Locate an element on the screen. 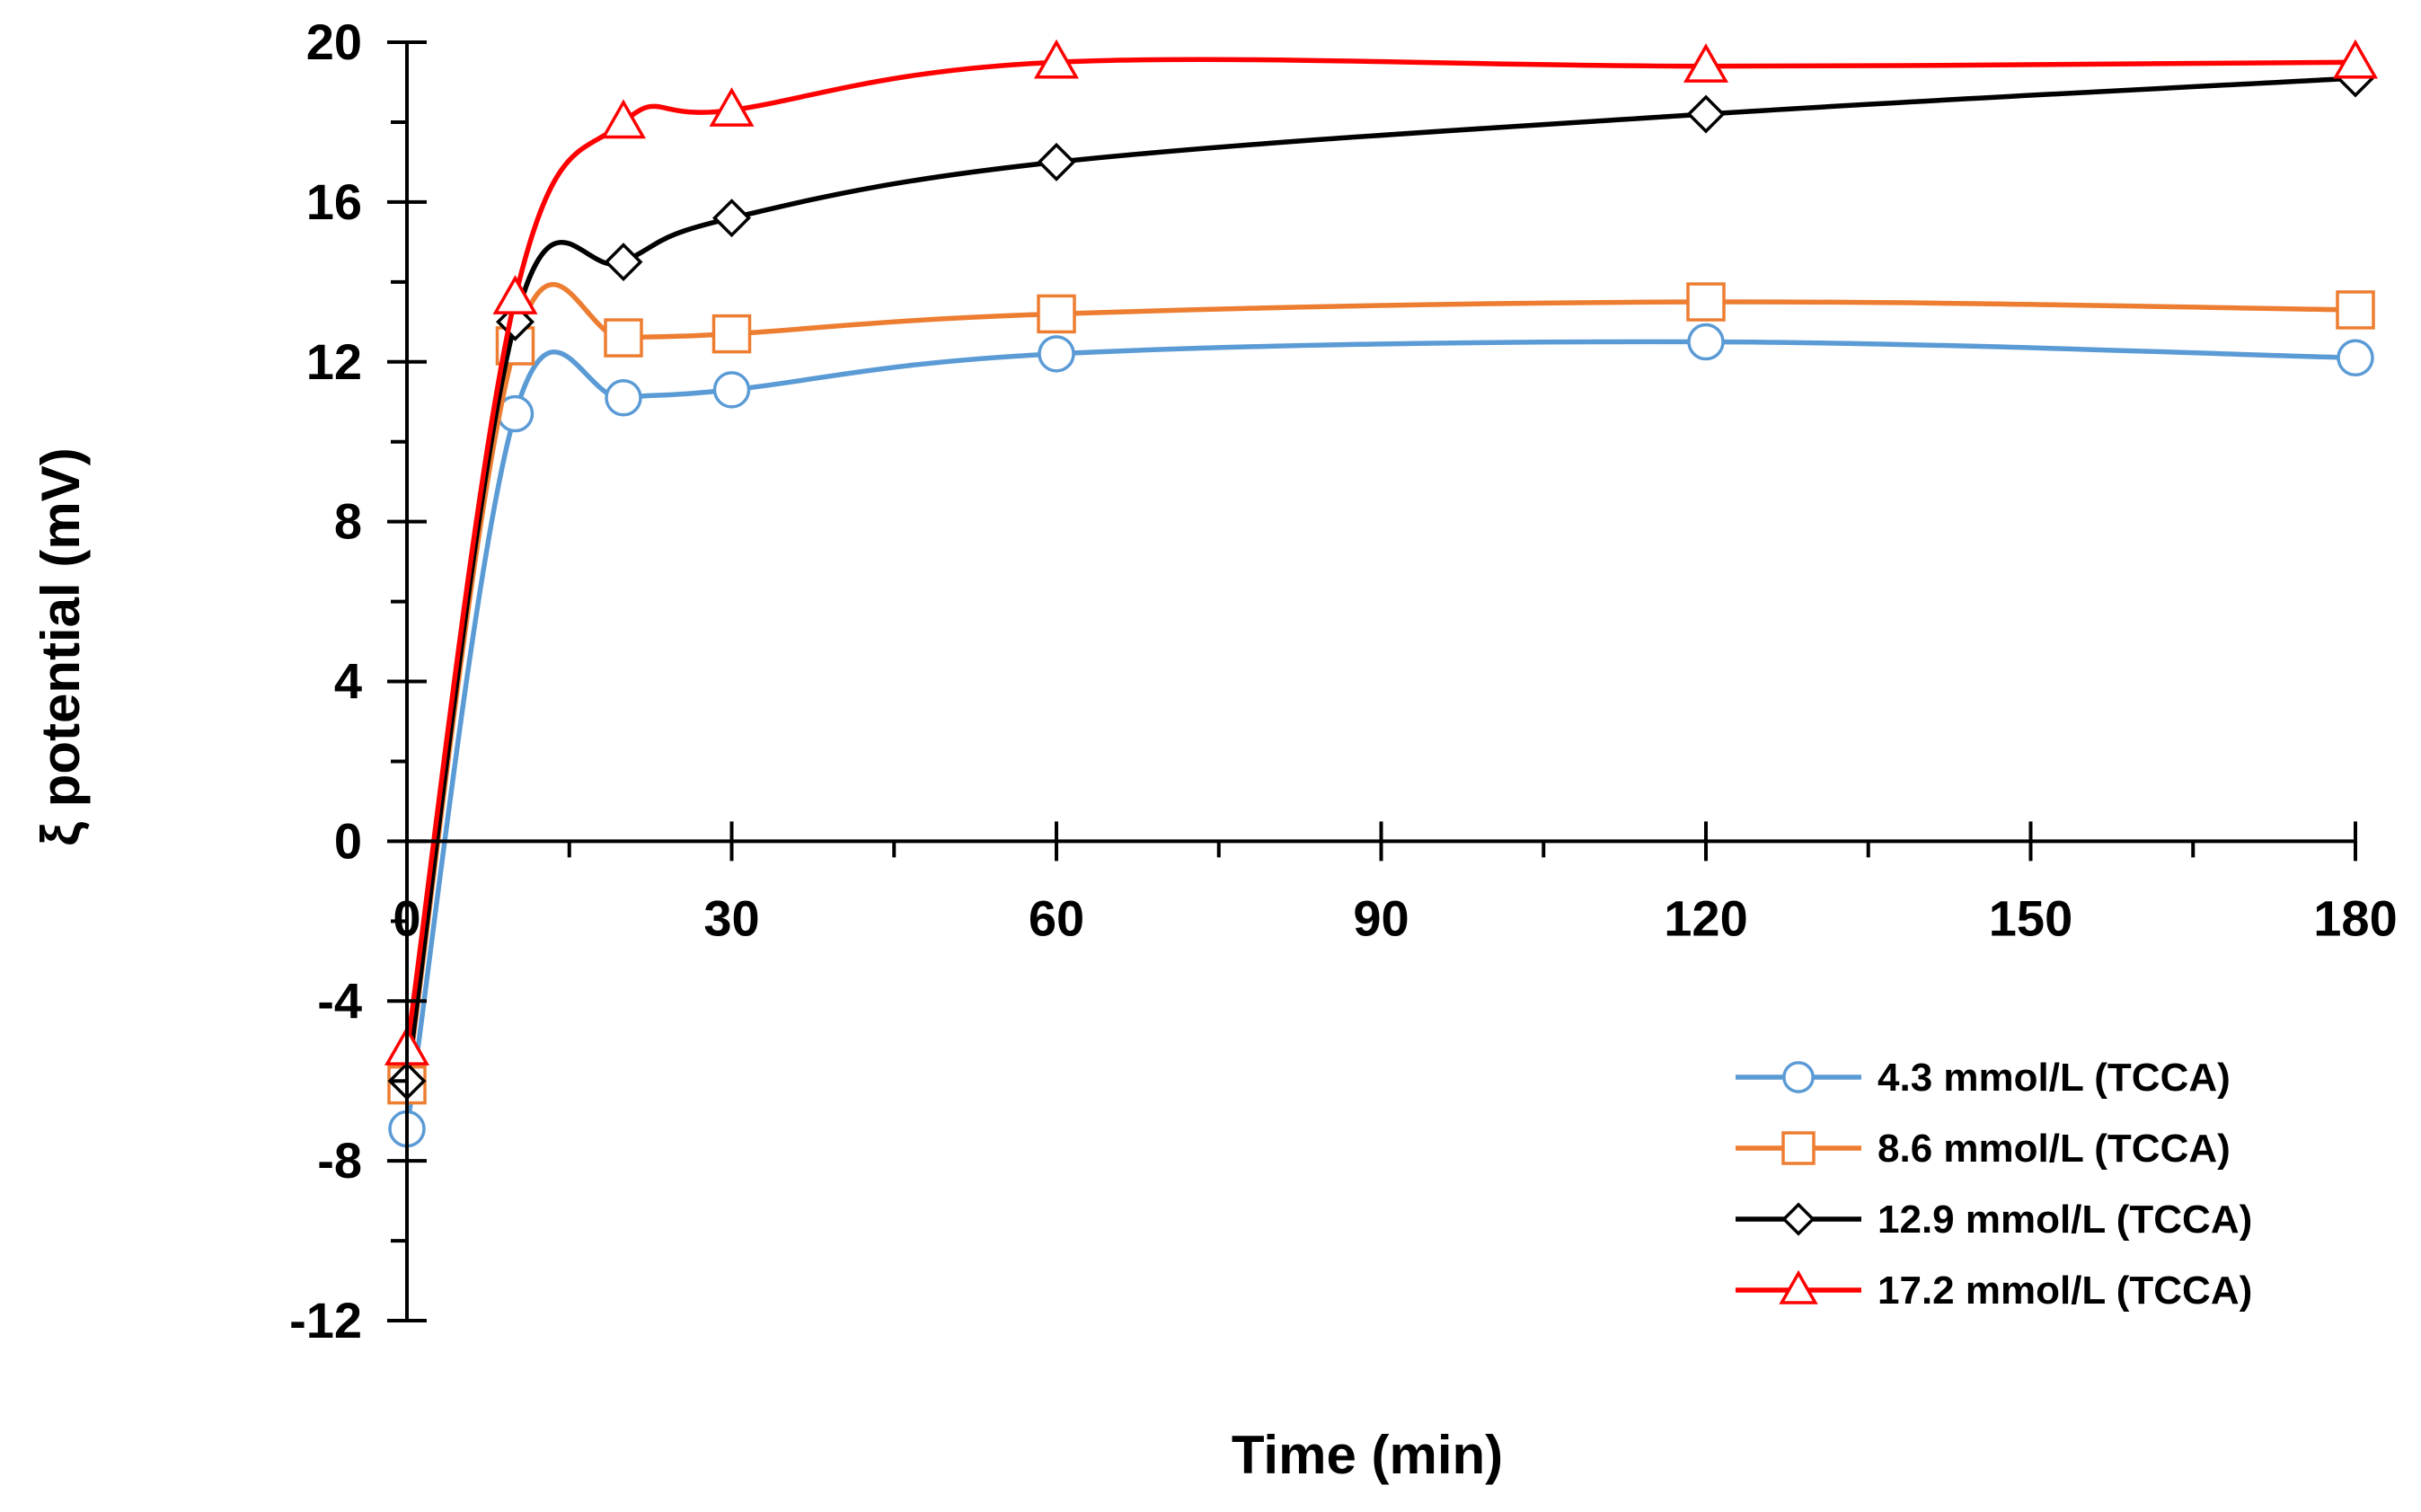 The height and width of the screenshot is (1512, 2421). legend-item: 8.6 mmol/L (TCCA) is located at coordinates (1983, 1149).